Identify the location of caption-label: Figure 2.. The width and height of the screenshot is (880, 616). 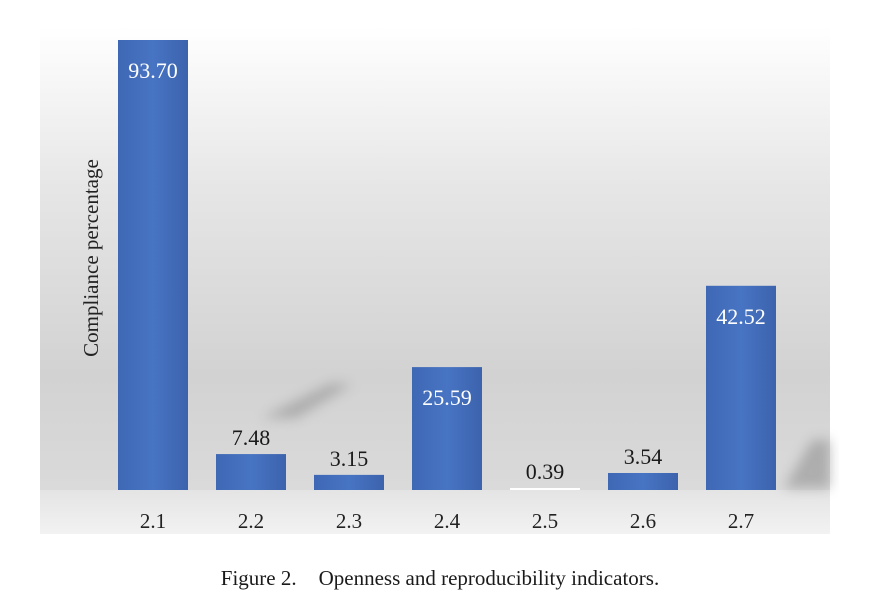
(258, 578).